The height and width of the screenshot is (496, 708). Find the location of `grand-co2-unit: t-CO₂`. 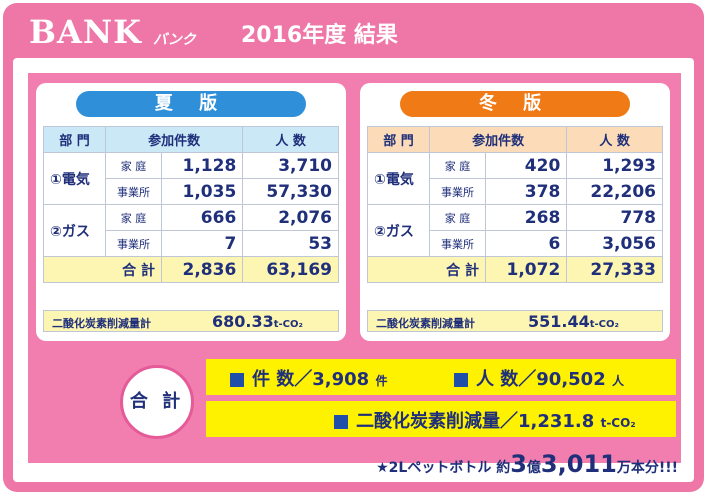

grand-co2-unit: t-CO₂ is located at coordinates (618, 423).